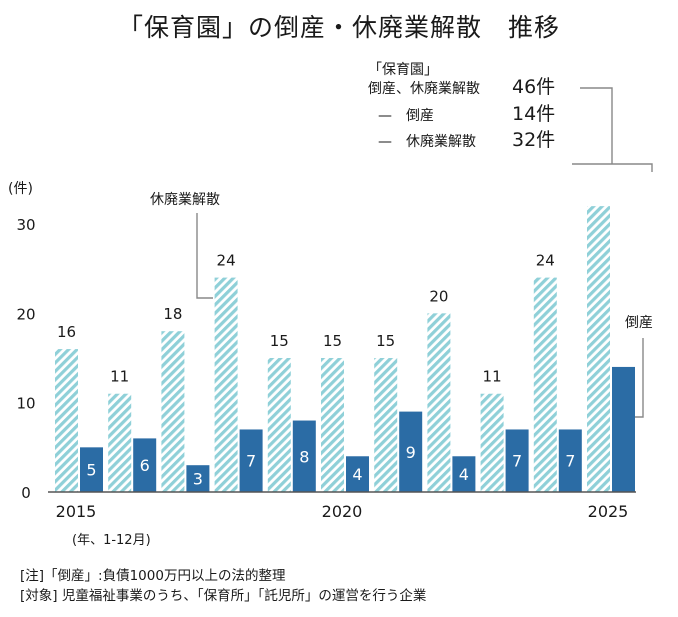 Image resolution: width=678 pixels, height=617 pixels. What do you see at coordinates (545, 384) in the screenshot?
I see `closure-bar-2024` at bounding box center [545, 384].